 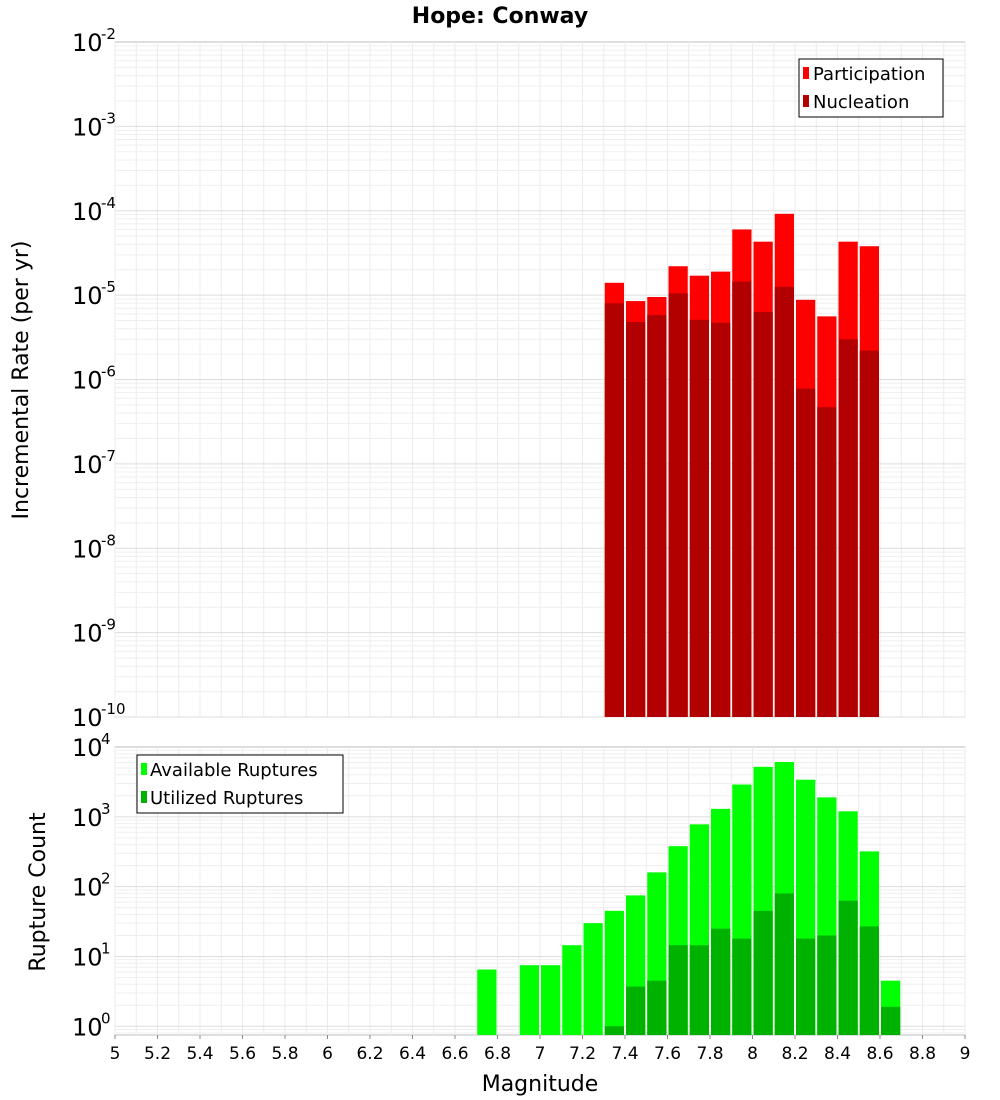 What do you see at coordinates (709, 1054) in the screenshot?
I see `x-tick-label: 7.8` at bounding box center [709, 1054].